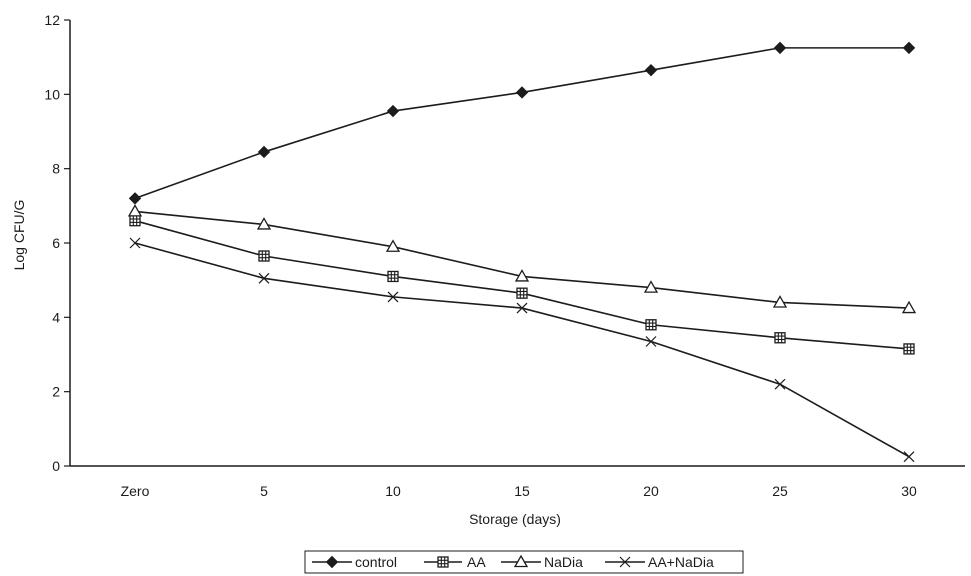 Image resolution: width=971 pixels, height=576 pixels. I want to click on legend-label-nadia: NaDia, so click(563, 562).